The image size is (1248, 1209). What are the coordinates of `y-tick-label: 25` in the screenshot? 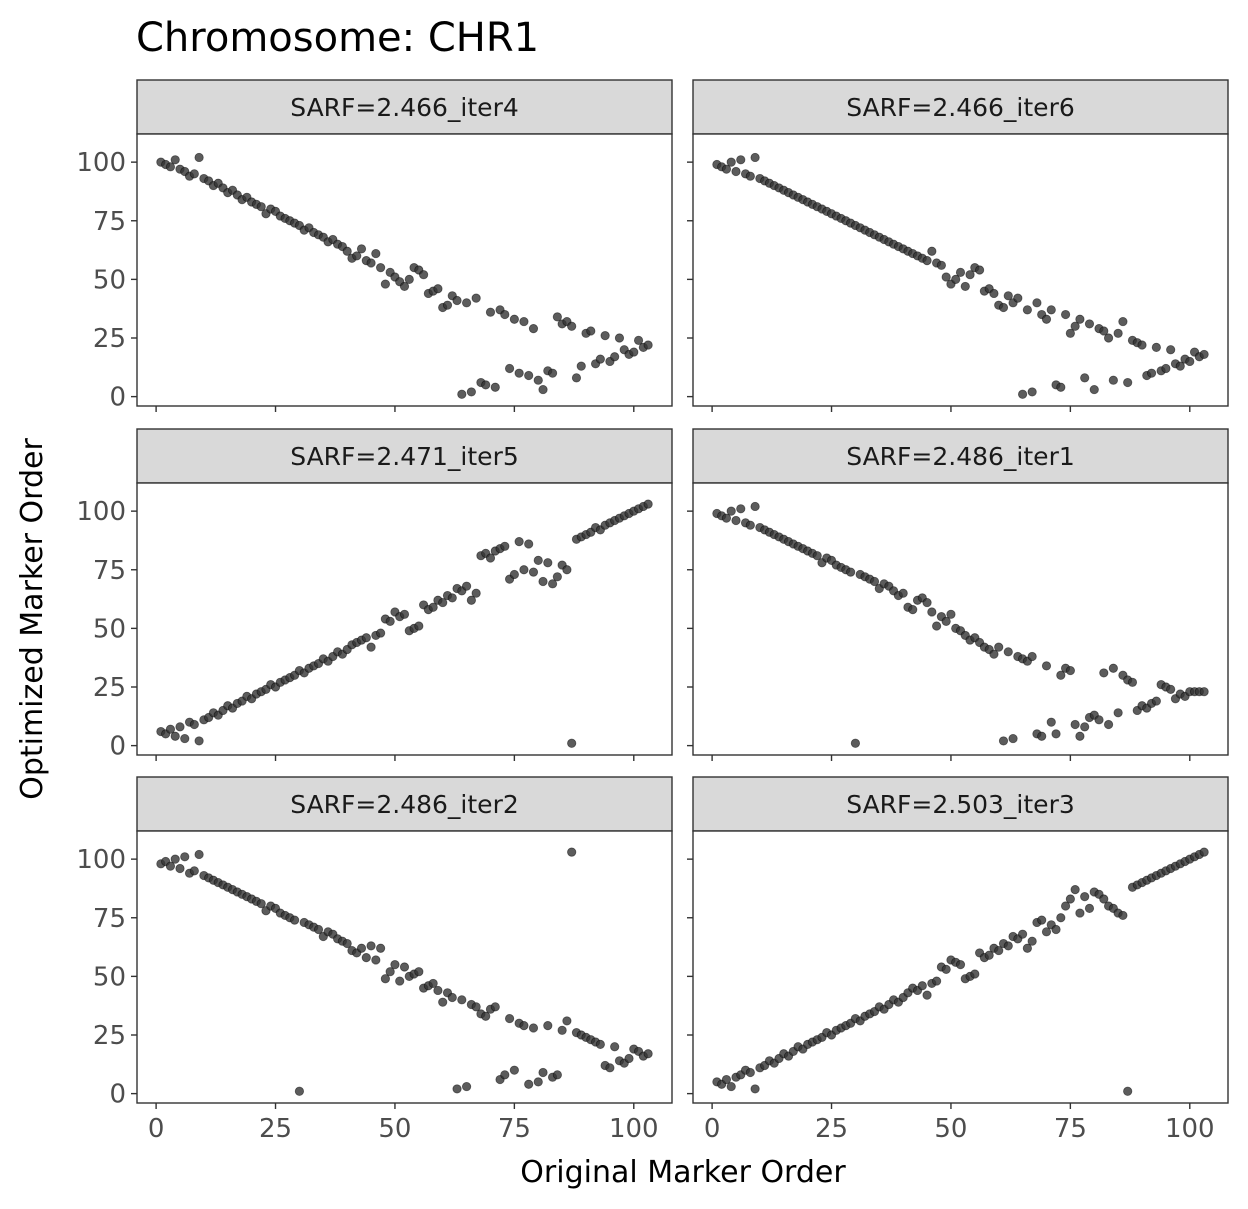 It's located at (109, 688).